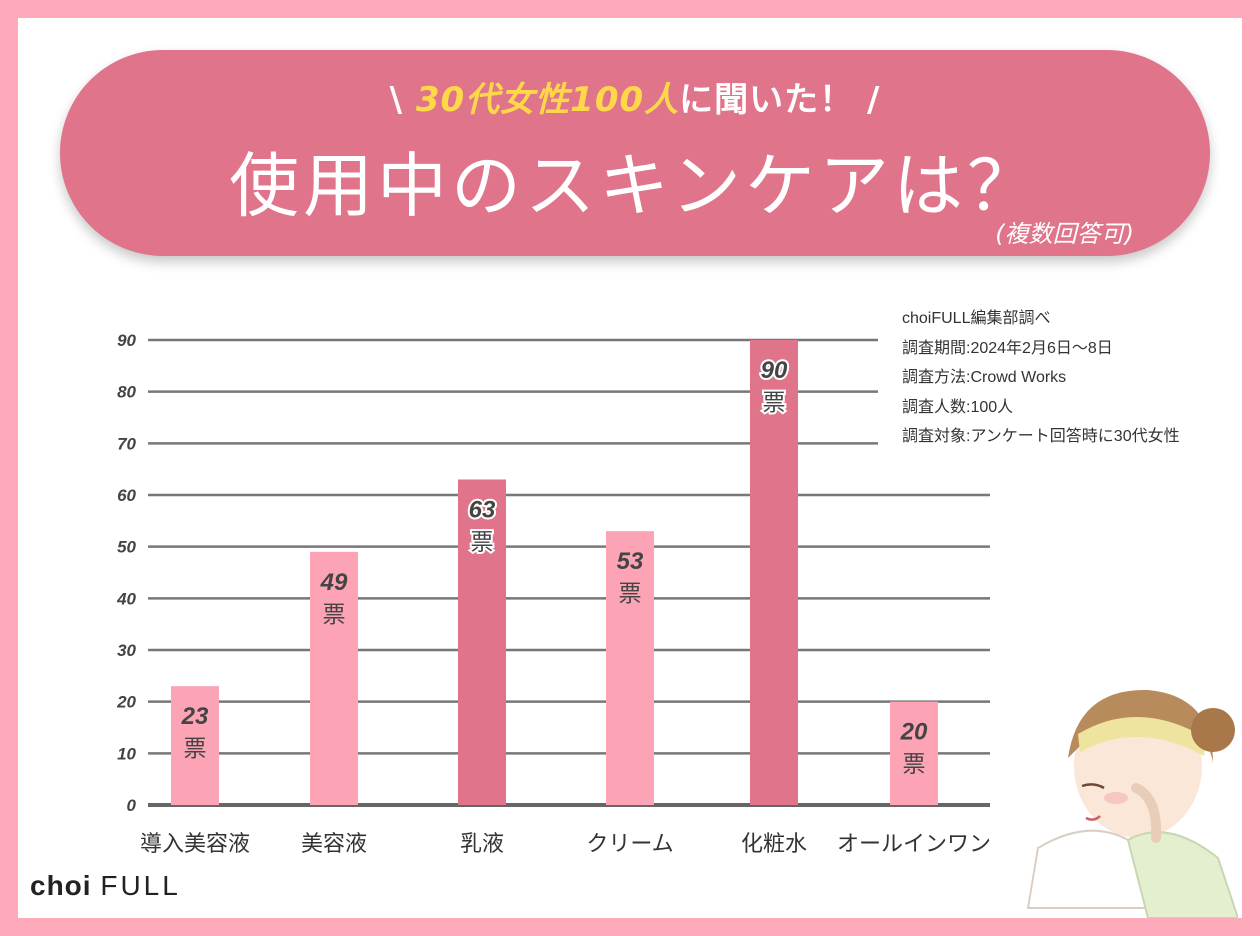 This screenshot has width=1260, height=936. What do you see at coordinates (984, 377) in the screenshot?
I see `survey-method: 調査方法:Crowd Works` at bounding box center [984, 377].